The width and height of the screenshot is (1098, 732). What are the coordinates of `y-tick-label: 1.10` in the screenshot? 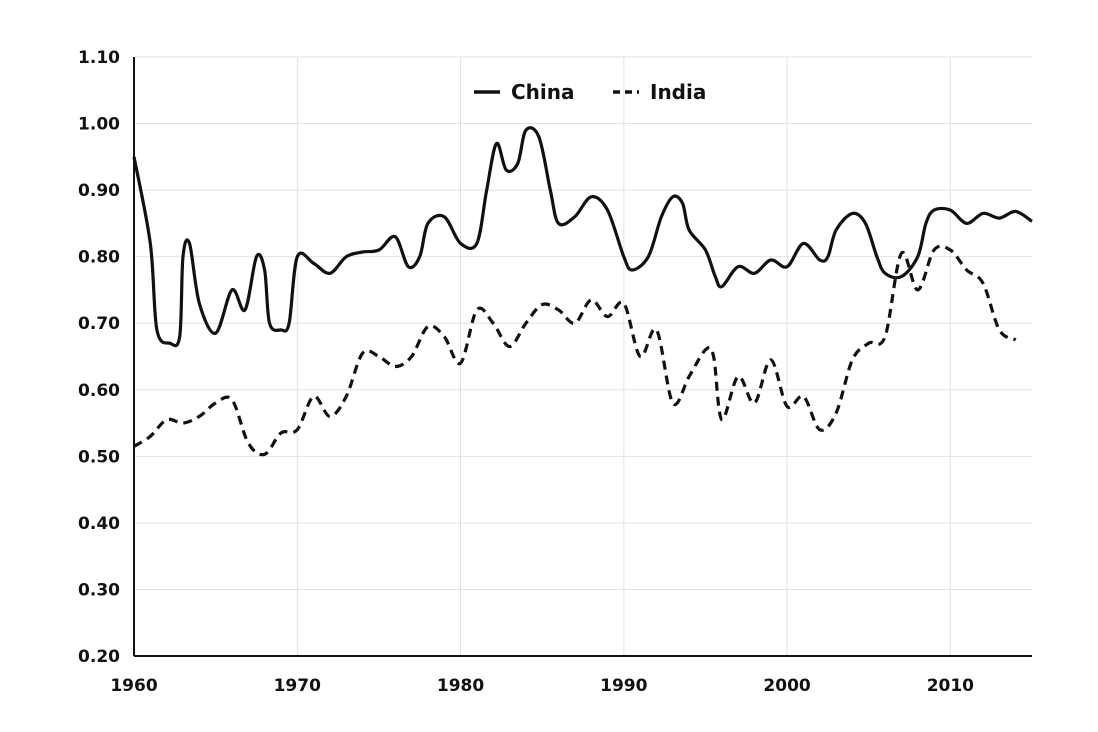 It's located at (99, 58).